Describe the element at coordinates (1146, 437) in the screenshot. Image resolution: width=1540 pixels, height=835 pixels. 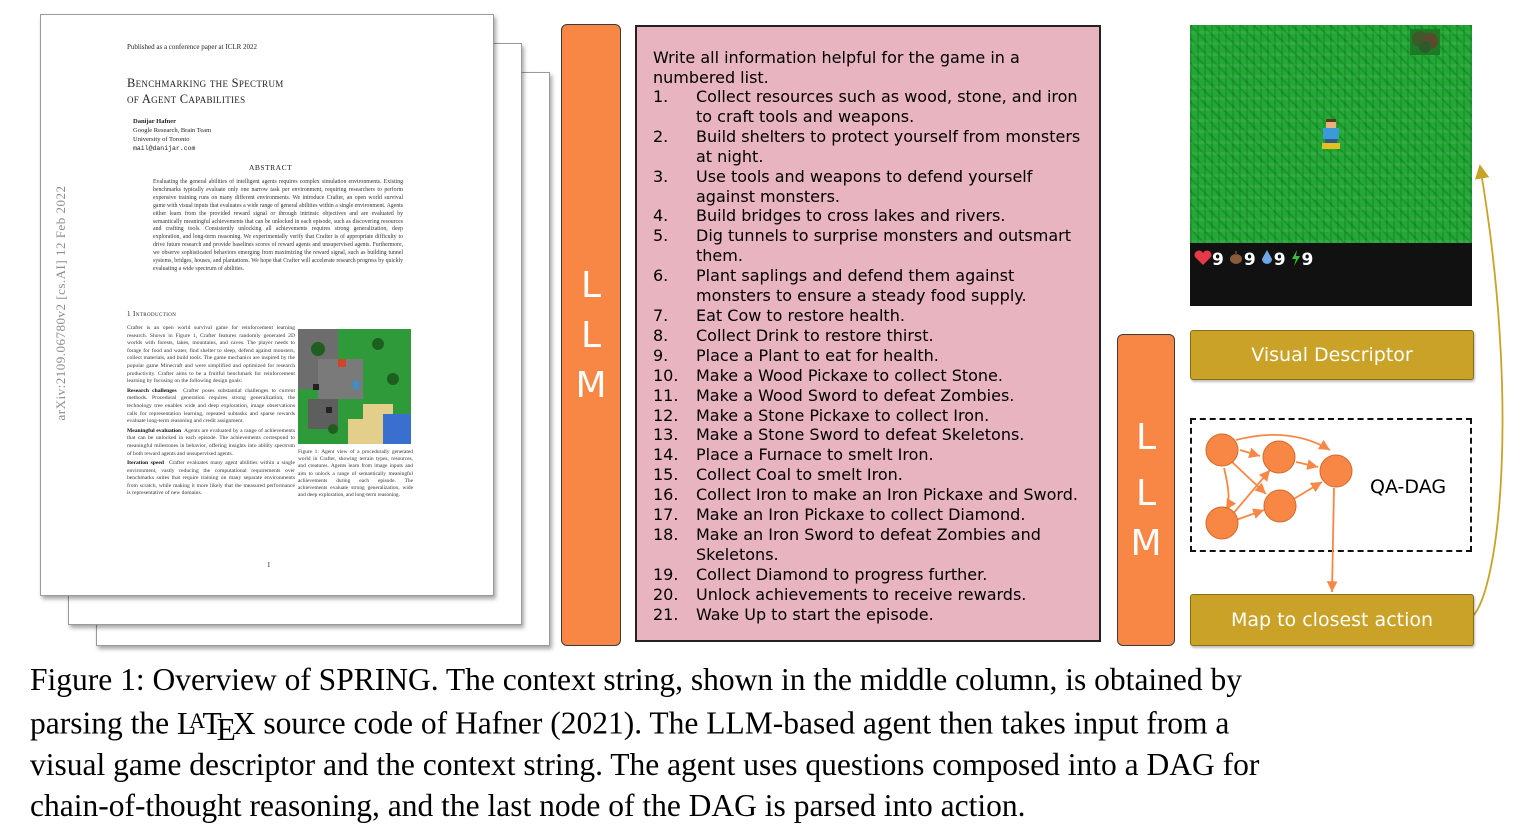
I see `llm-right-letter-1: L` at that location.